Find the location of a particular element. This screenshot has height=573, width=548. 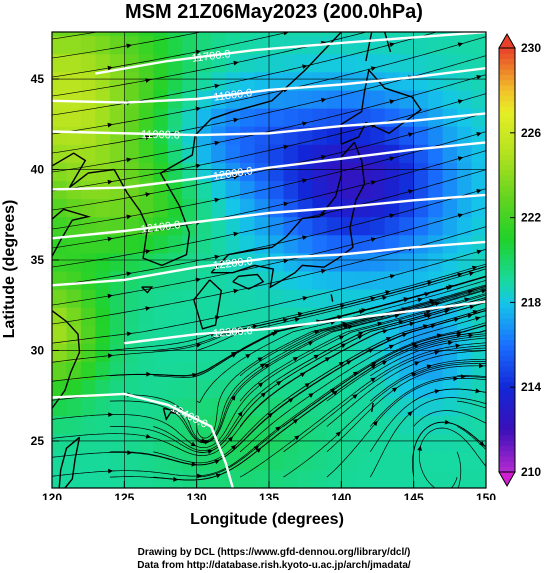

y-tick-label: 30 is located at coordinates (38, 350).